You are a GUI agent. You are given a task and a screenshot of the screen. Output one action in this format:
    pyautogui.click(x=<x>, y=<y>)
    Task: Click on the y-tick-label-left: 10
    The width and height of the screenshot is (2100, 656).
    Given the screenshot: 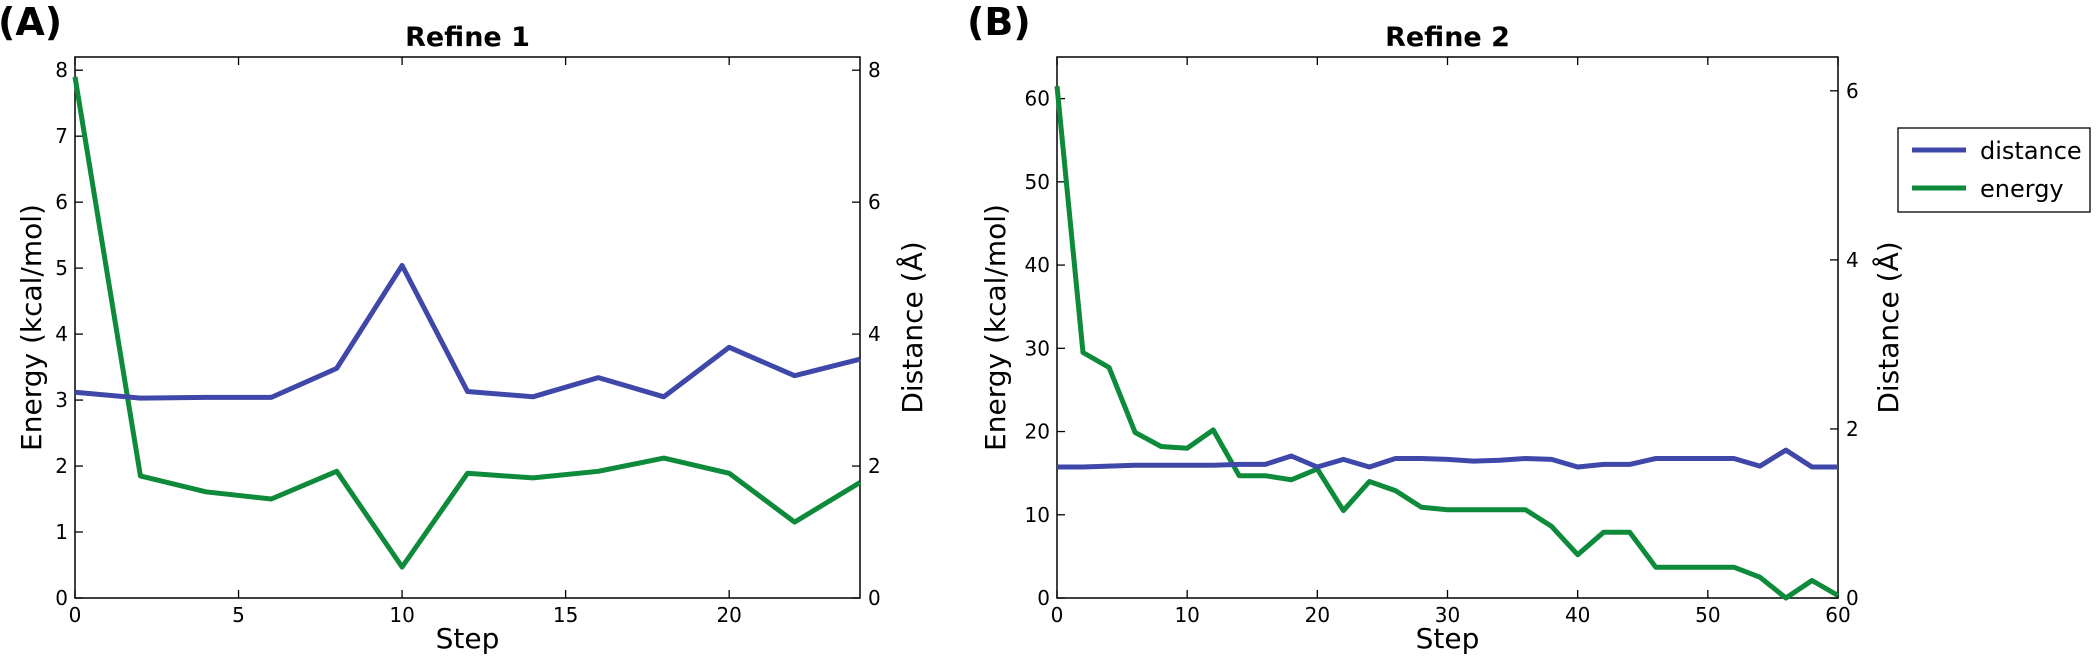 What is the action you would take?
    pyautogui.click(x=1037, y=515)
    